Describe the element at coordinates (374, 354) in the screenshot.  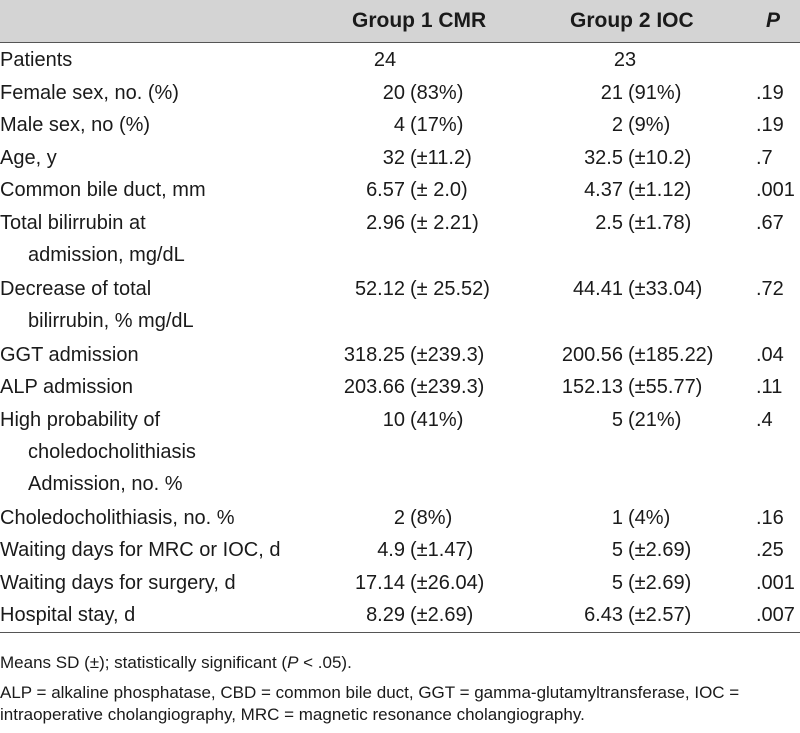
I see `group1-value: 318.25` at that location.